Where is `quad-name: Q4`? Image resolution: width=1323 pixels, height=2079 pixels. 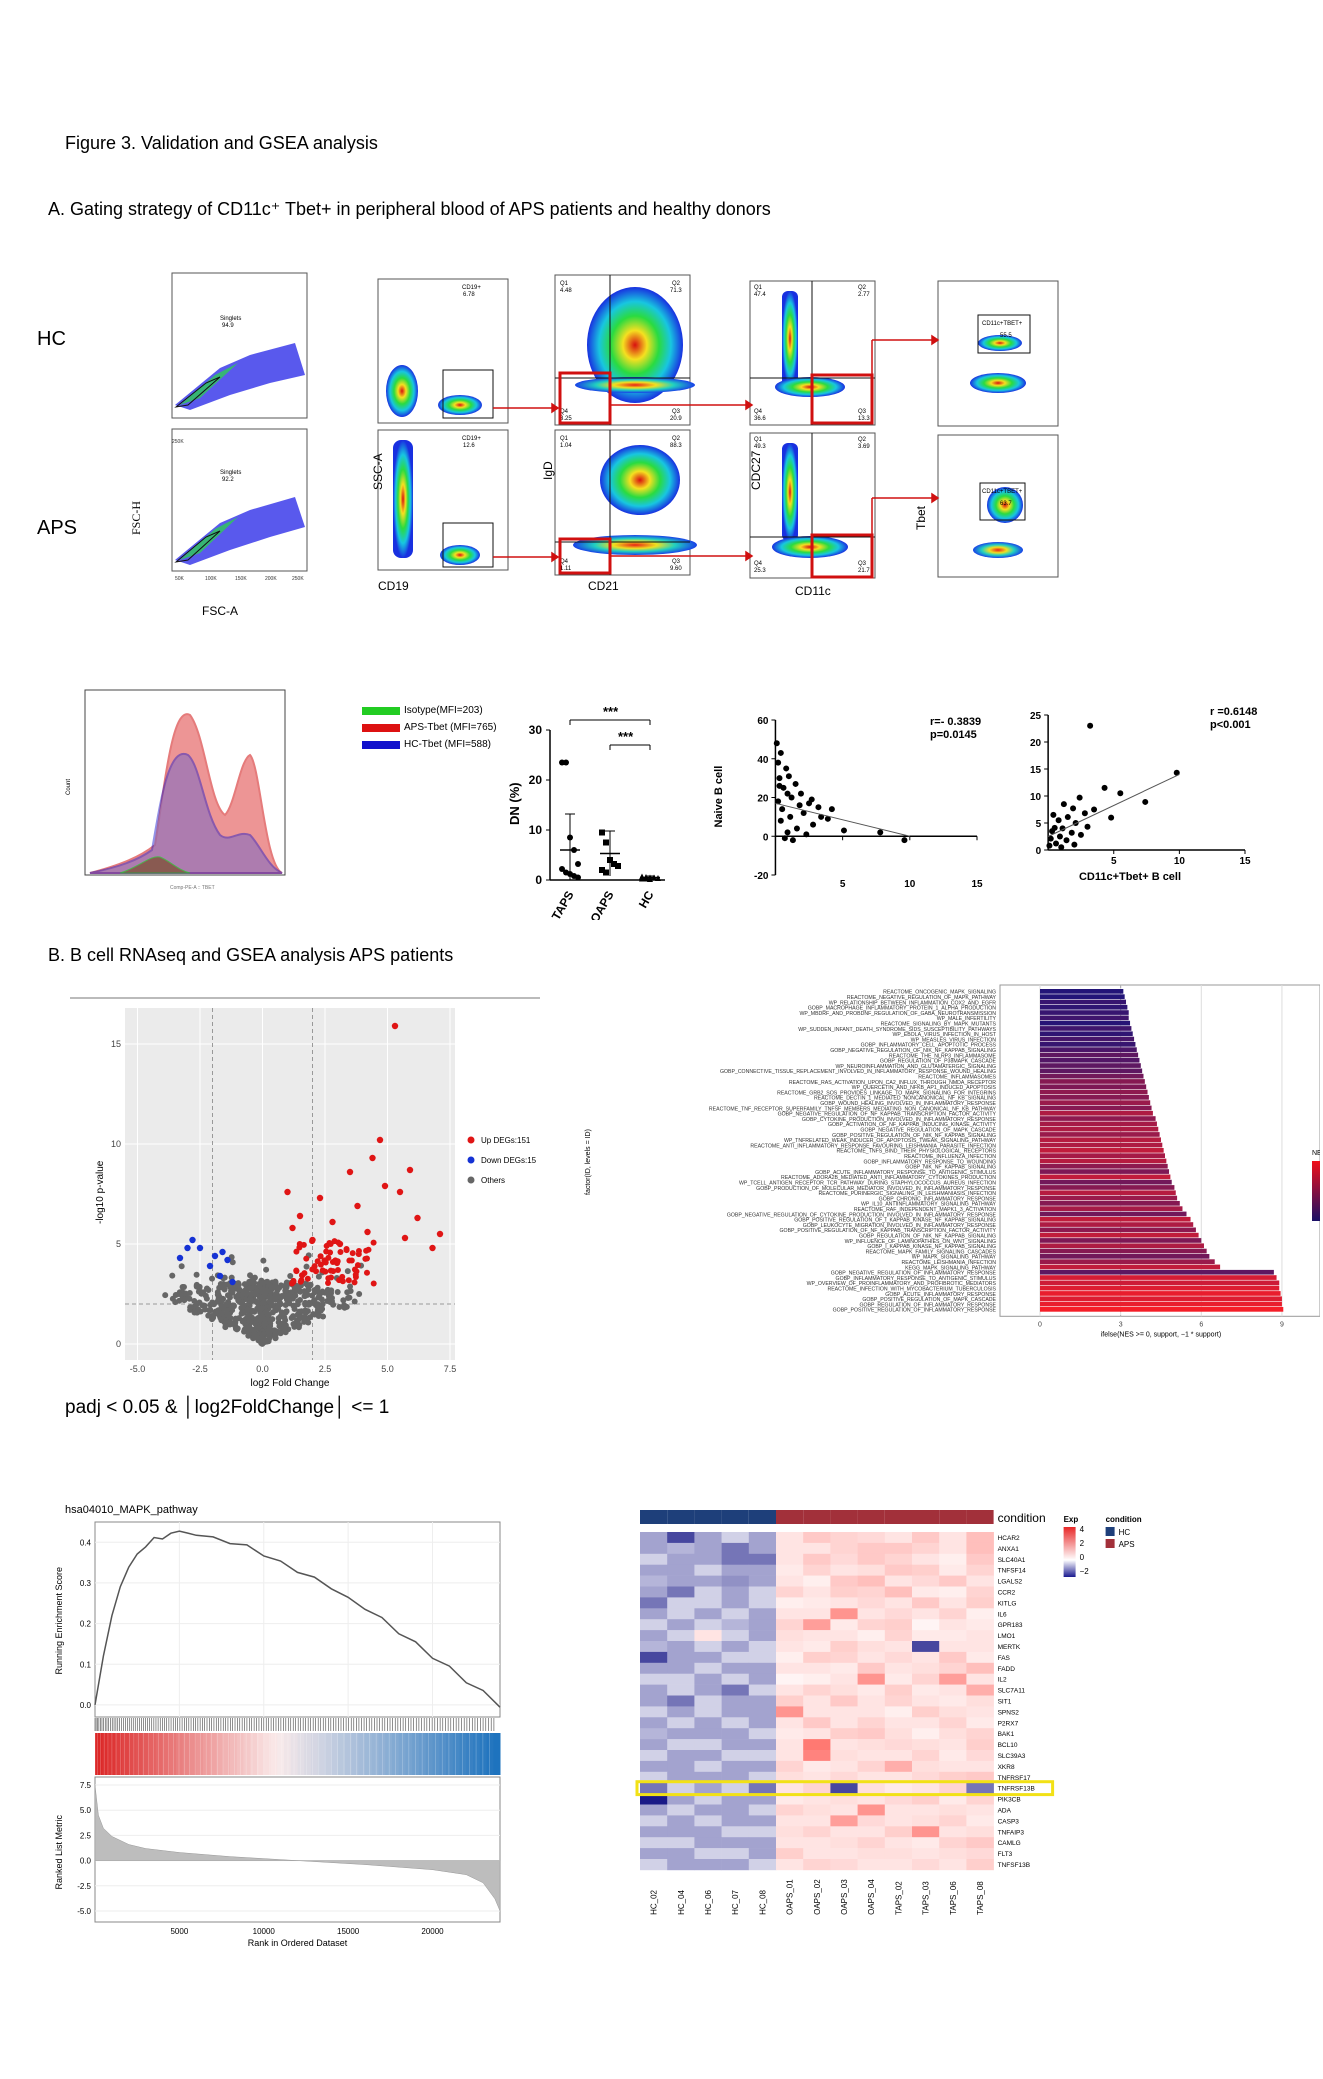
quad-name: Q4 is located at coordinates (758, 564).